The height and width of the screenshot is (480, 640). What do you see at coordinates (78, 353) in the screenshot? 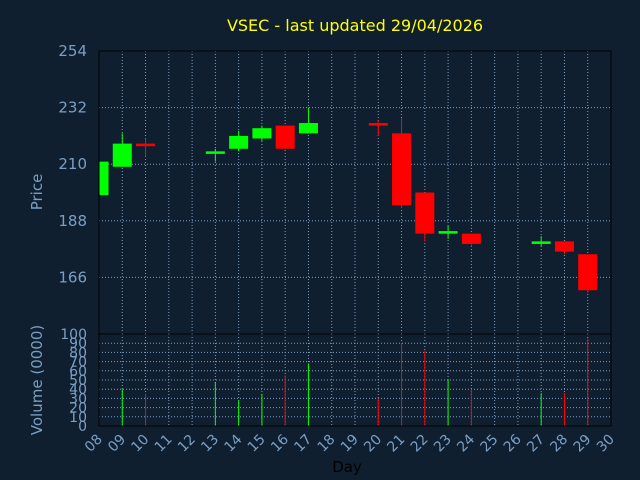
I see `volume-tick-label: 80` at bounding box center [78, 353].